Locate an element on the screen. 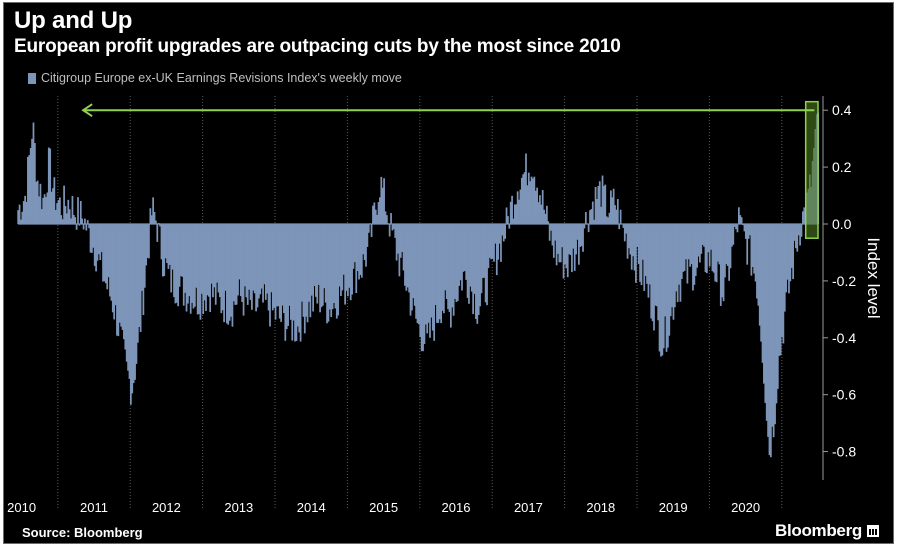  x-tick-label: 2014 is located at coordinates (311, 507).